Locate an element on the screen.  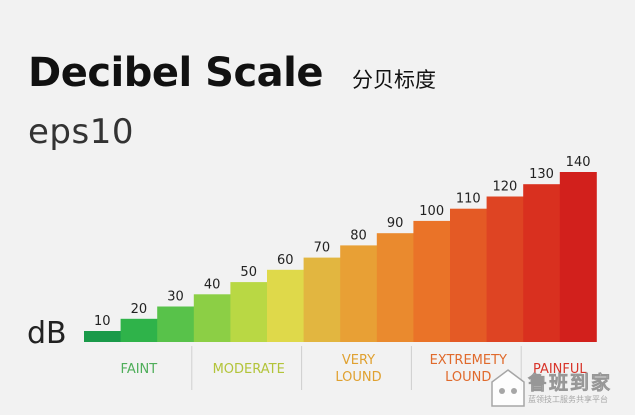
group-label: VERY is located at coordinates (358, 360).